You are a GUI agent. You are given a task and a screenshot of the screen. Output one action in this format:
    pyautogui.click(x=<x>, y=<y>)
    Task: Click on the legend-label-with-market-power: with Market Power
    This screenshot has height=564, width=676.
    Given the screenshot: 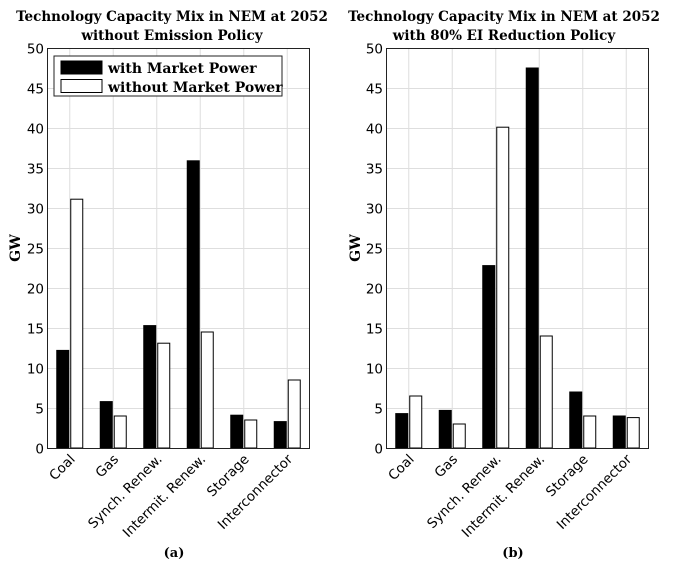 What is the action you would take?
    pyautogui.click(x=182, y=69)
    